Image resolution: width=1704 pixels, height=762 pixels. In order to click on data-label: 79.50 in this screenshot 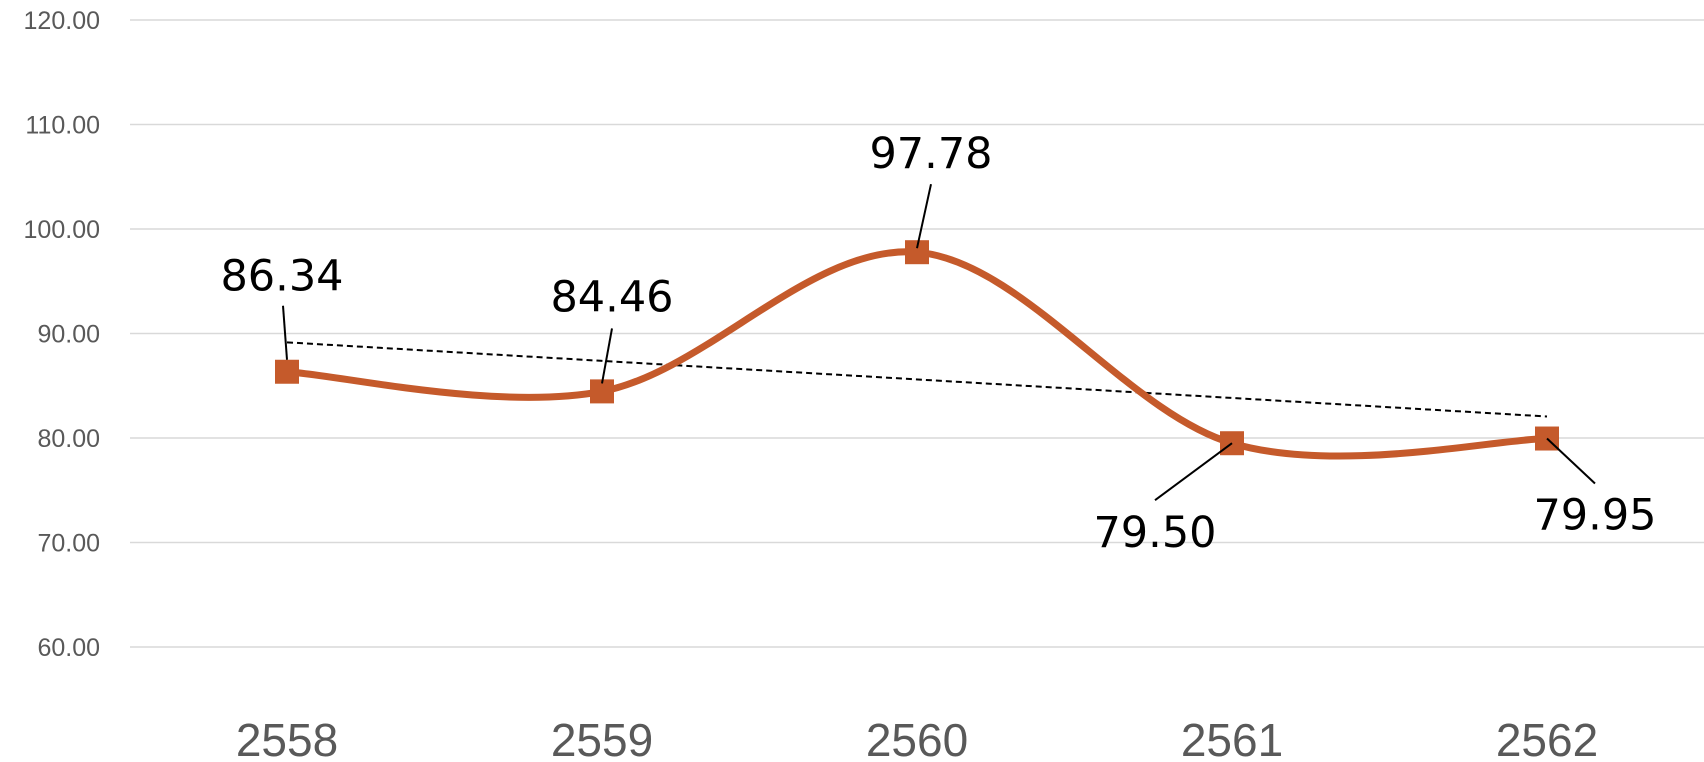, I will do `click(1154, 533)`.